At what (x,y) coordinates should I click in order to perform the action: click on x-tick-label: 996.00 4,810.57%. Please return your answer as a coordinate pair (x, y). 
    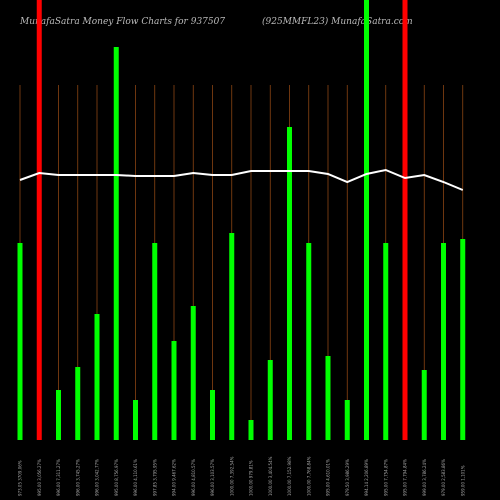
    Looking at the image, I should click on (193, 477).